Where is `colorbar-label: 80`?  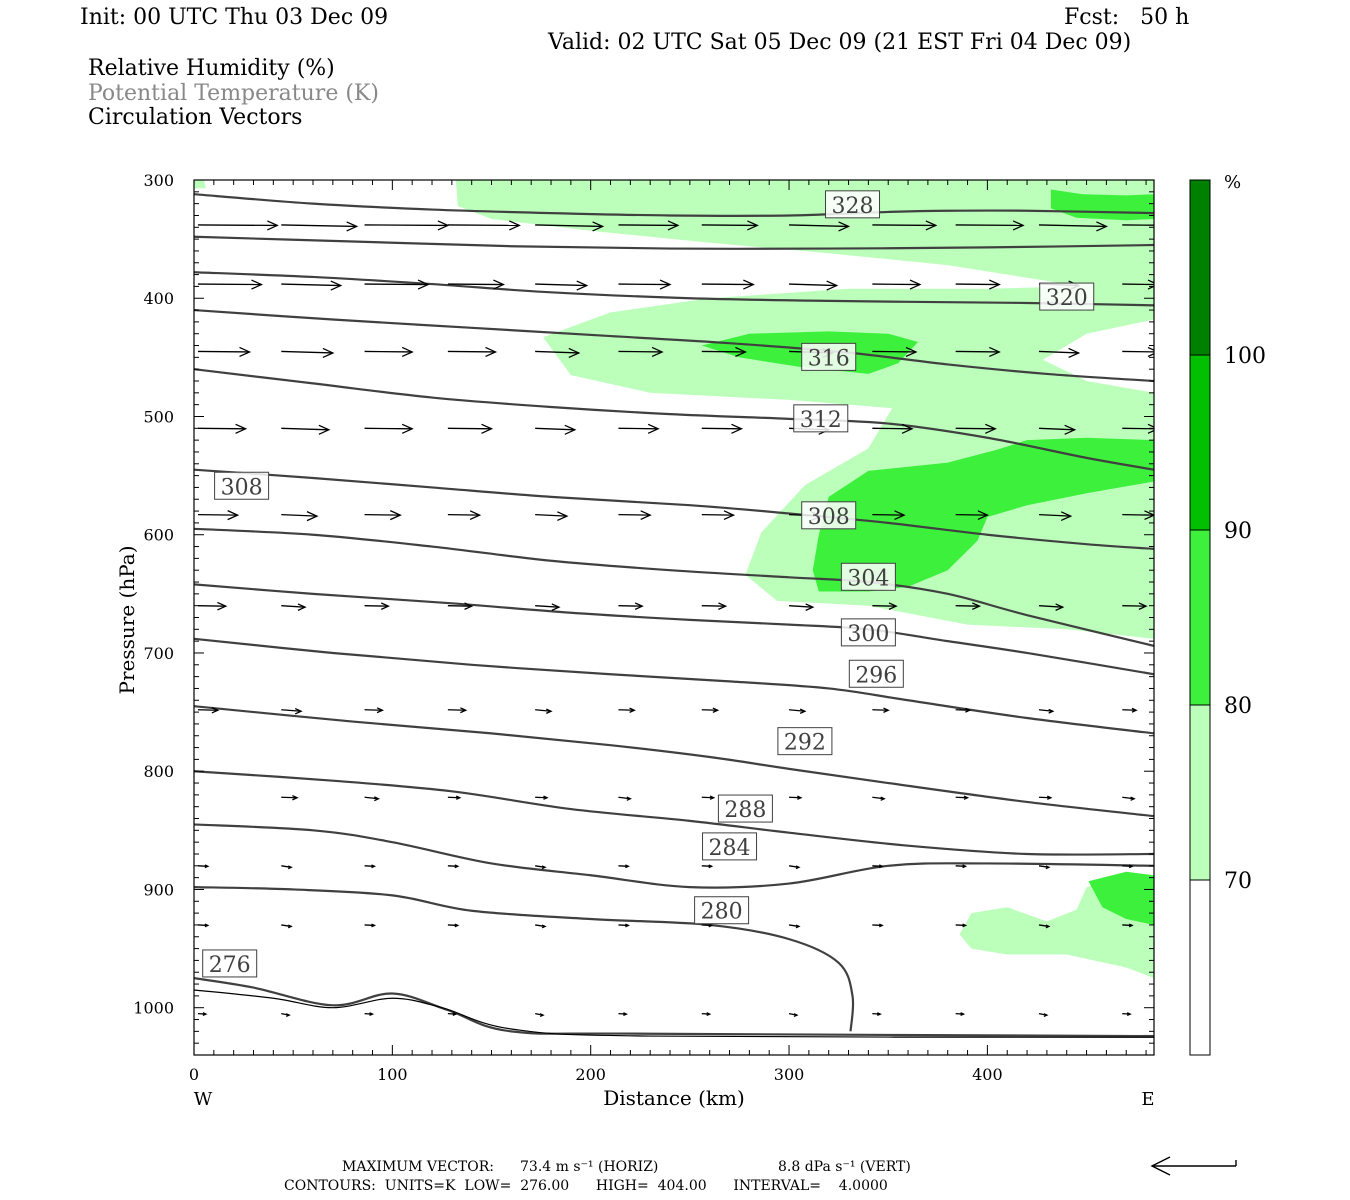
colorbar-label: 80 is located at coordinates (1238, 706).